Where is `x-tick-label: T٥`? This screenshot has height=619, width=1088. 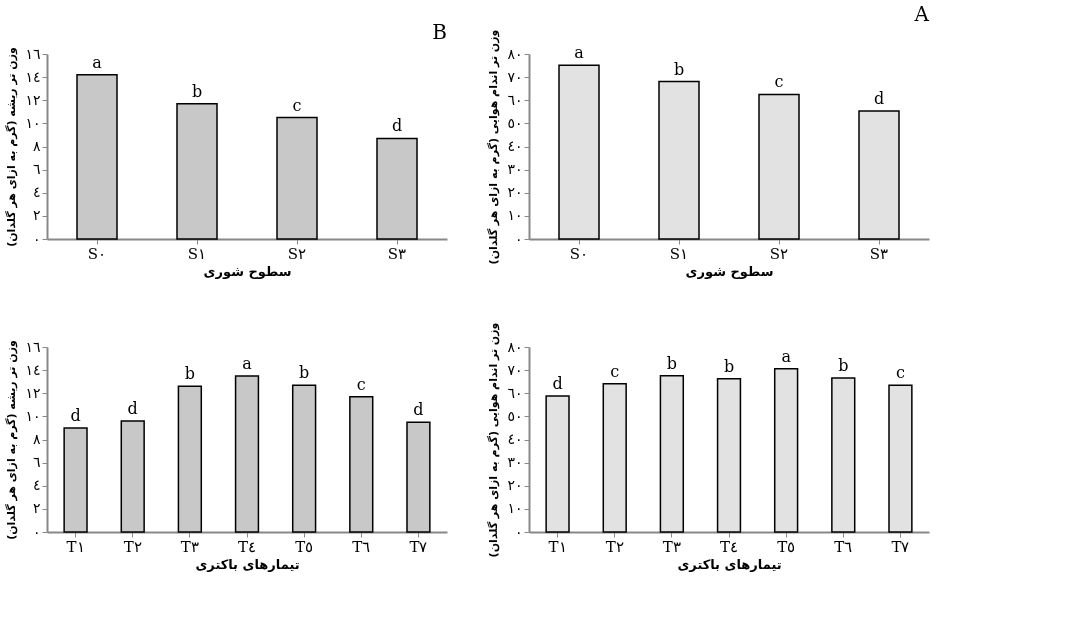 x-tick-label: T٥ is located at coordinates (304, 546).